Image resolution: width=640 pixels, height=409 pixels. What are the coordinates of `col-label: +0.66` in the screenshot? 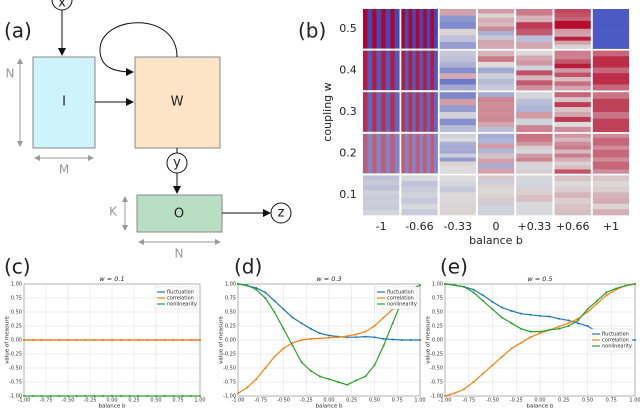 It's located at (573, 226).